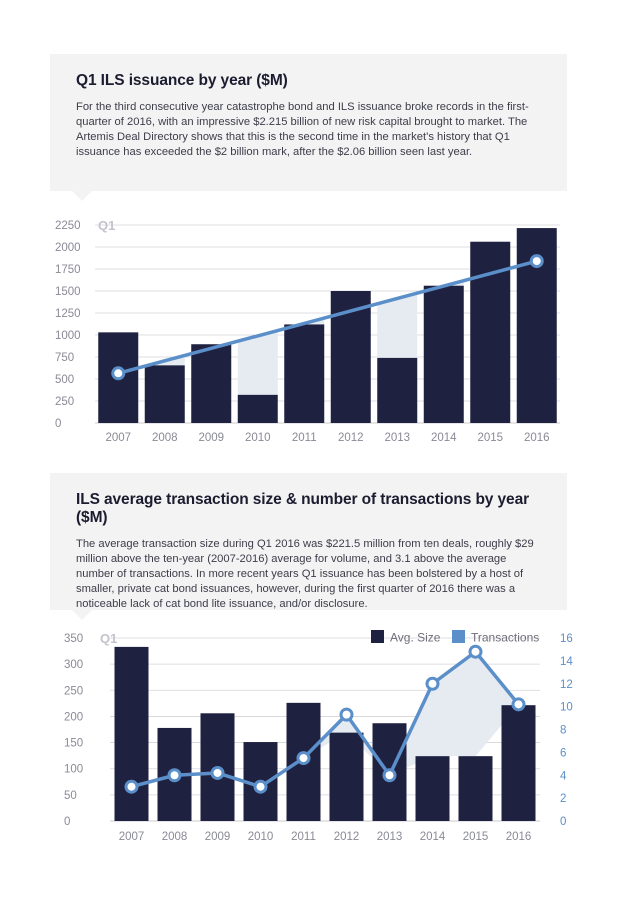 The image size is (636, 900). Describe the element at coordinates (563, 822) in the screenshot. I see `y2-tick-label: 0` at that location.